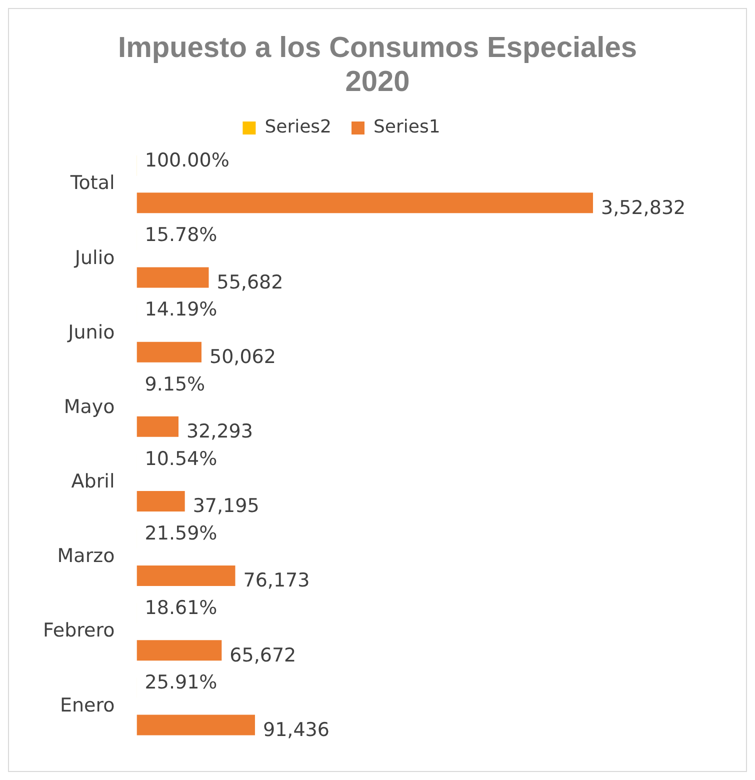 Image resolution: width=755 pixels, height=780 pixels. What do you see at coordinates (175, 384) in the screenshot?
I see `data-label: 9.15%` at bounding box center [175, 384].